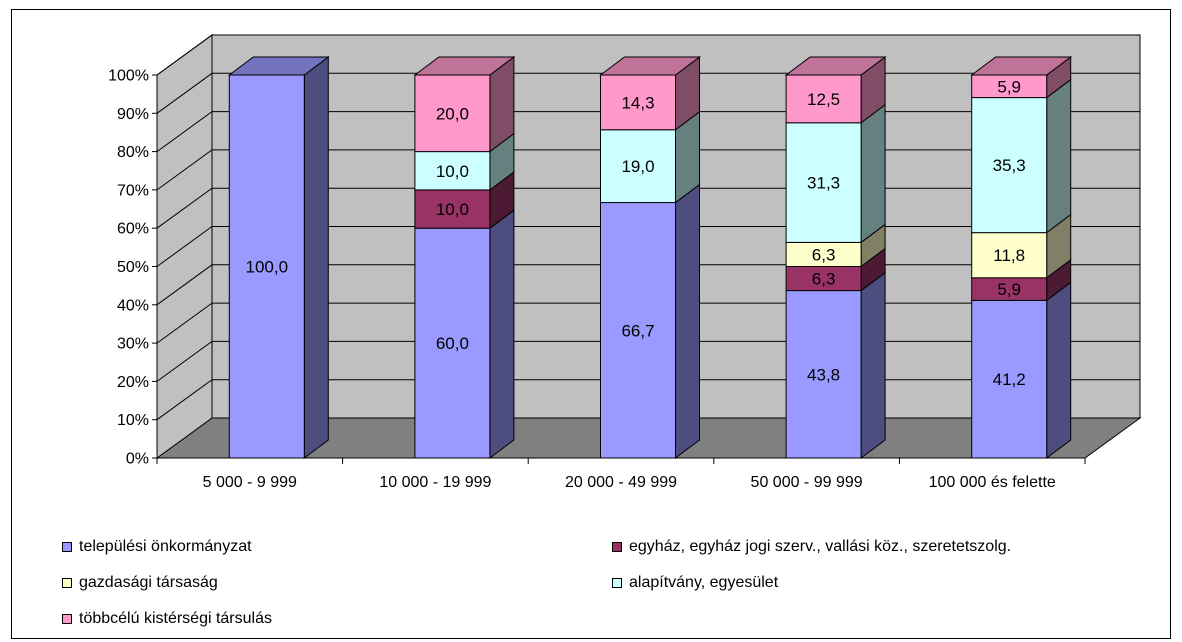  I want to click on gridline, so click(648, 55).